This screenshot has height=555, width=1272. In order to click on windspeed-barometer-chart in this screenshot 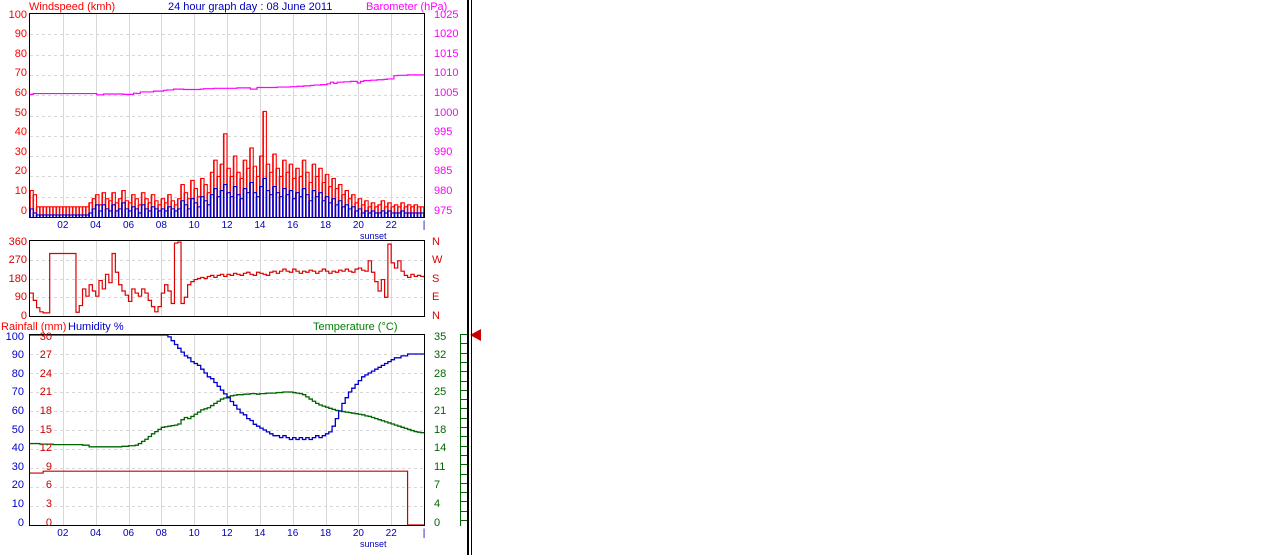, I will do `click(227, 115)`.